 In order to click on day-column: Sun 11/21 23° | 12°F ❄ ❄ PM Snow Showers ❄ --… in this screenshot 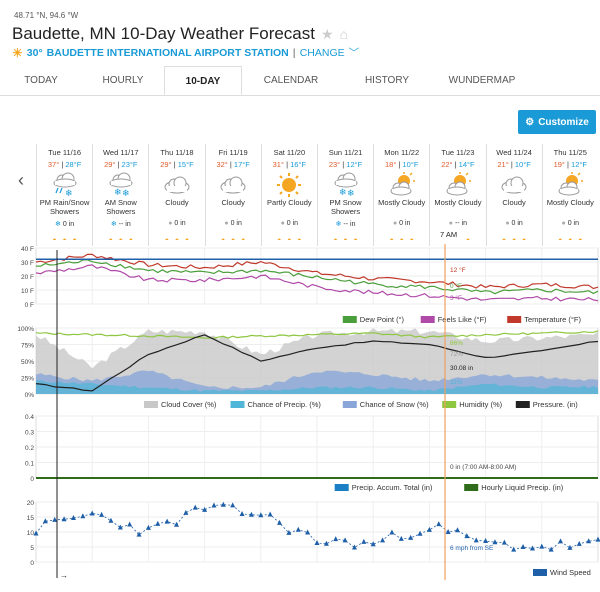, I will do `click(344, 195)`.